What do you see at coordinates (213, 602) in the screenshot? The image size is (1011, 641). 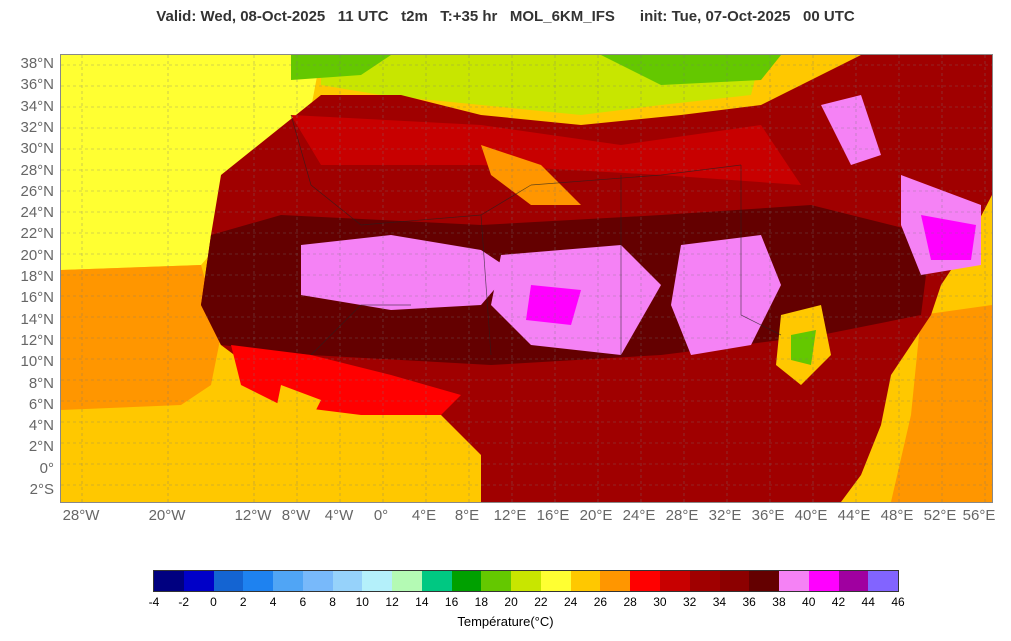 I see `legend-tick: 0` at bounding box center [213, 602].